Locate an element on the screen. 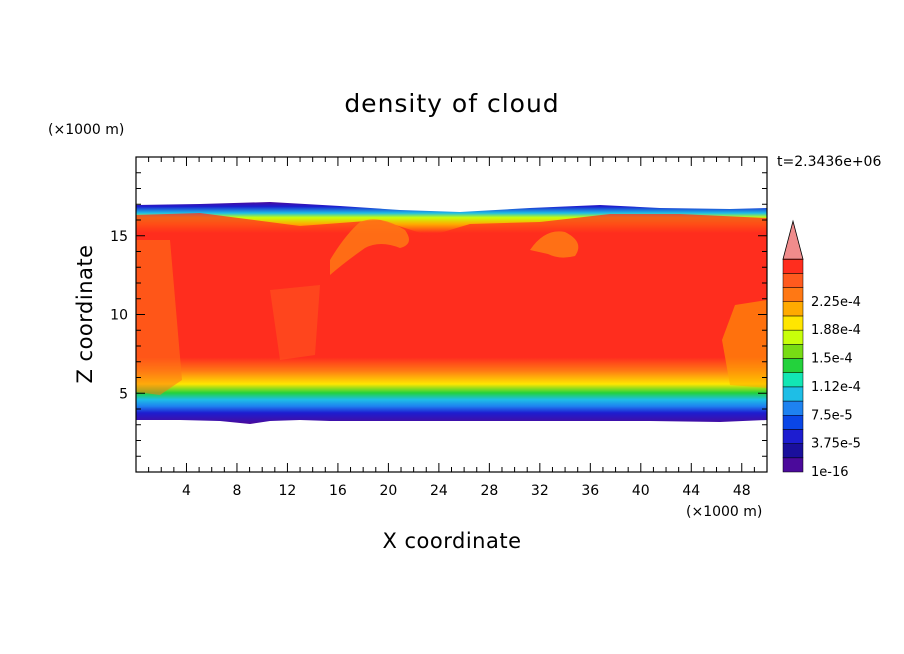 The height and width of the screenshot is (654, 904). x-tick-label: 36 is located at coordinates (590, 491).